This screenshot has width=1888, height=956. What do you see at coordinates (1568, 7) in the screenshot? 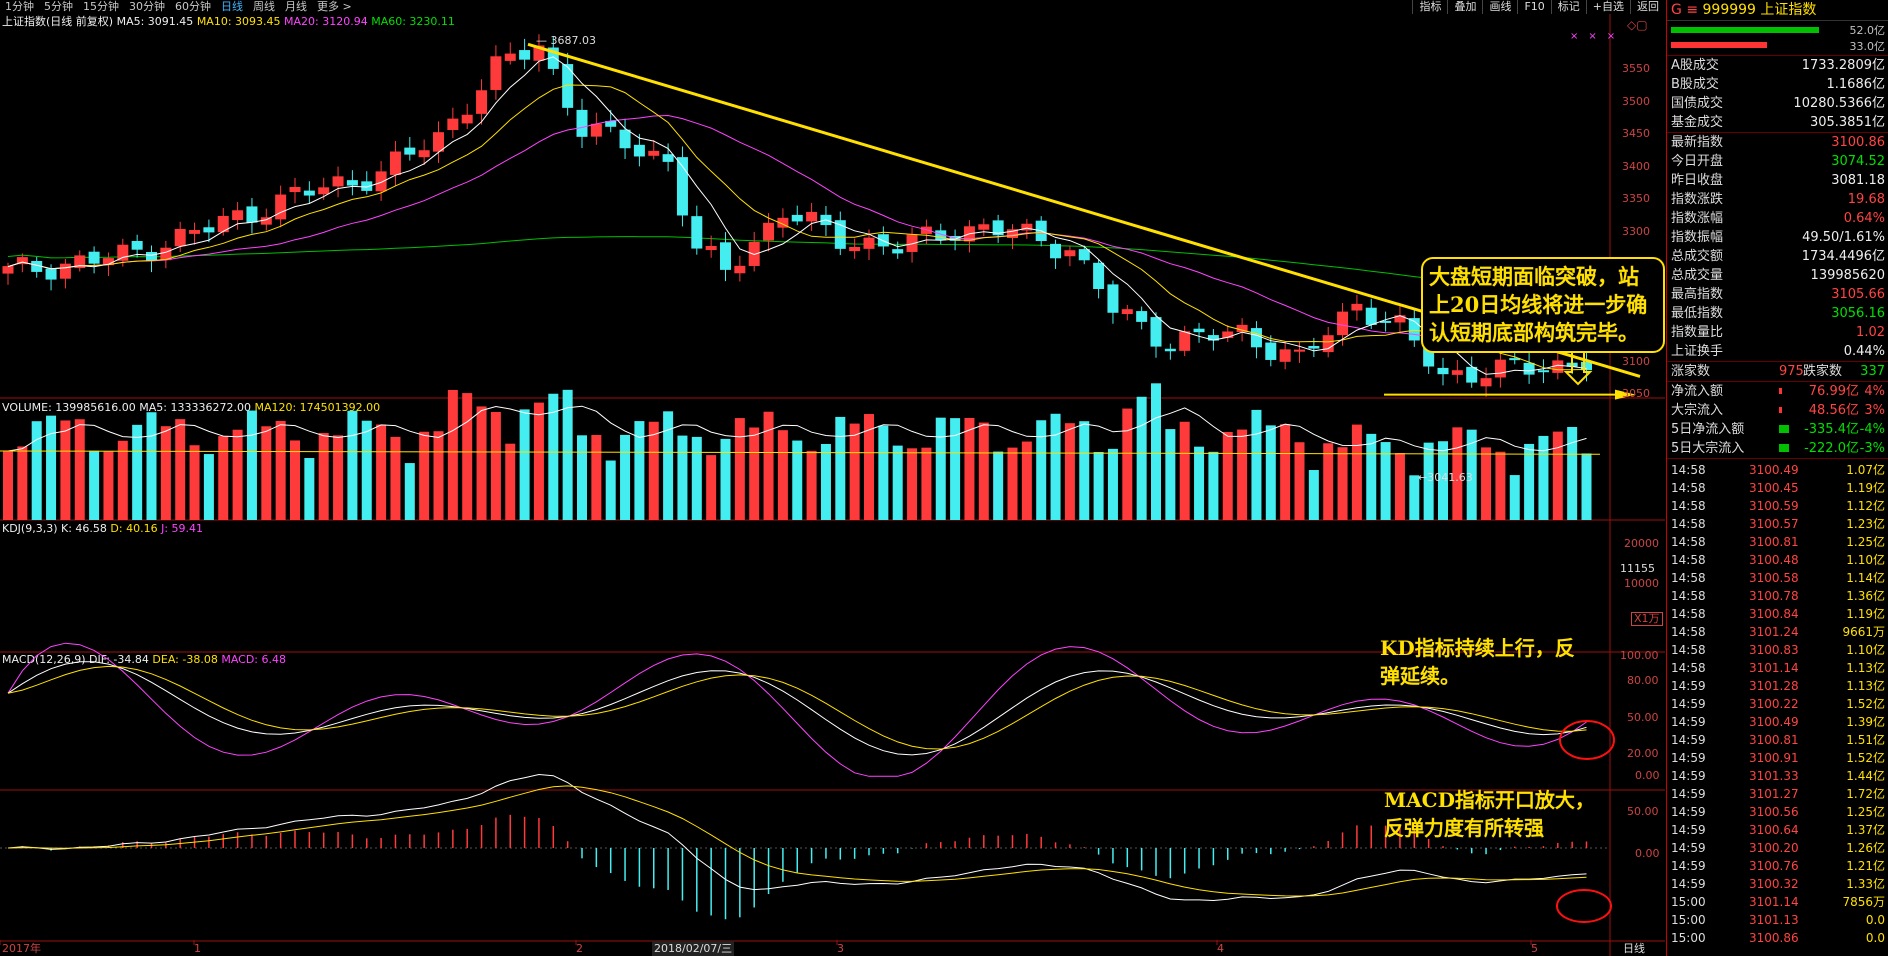
I see `mark-button: 标记` at bounding box center [1568, 7].